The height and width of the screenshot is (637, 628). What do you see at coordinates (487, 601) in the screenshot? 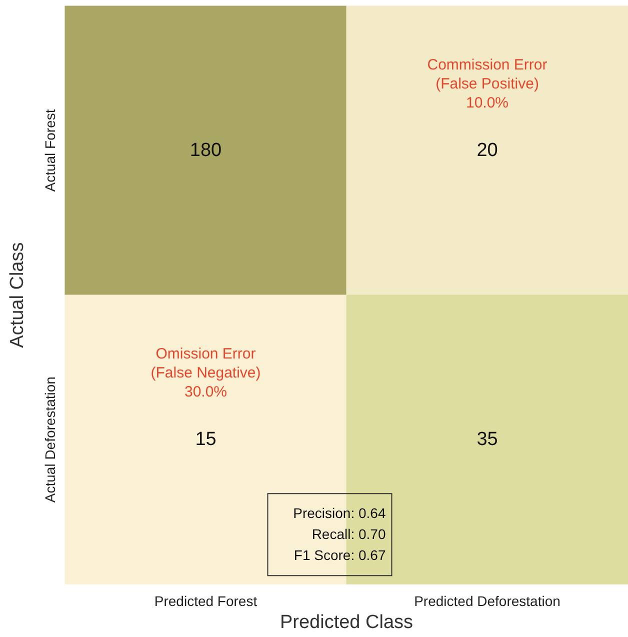
I see `x-tick-label: Predicted Deforestation` at bounding box center [487, 601].